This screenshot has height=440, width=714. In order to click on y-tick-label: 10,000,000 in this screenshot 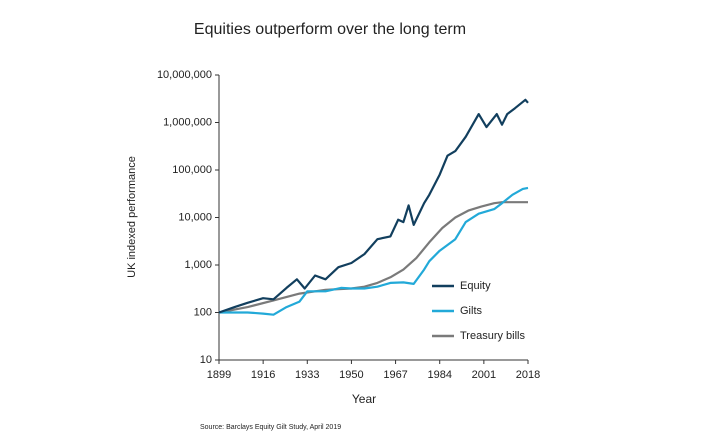, I will do `click(184, 75)`.